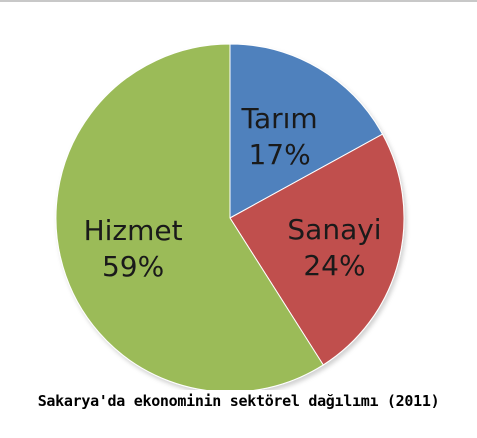 The image size is (477, 438). I want to click on pie-slice-tarım, so click(306, 131).